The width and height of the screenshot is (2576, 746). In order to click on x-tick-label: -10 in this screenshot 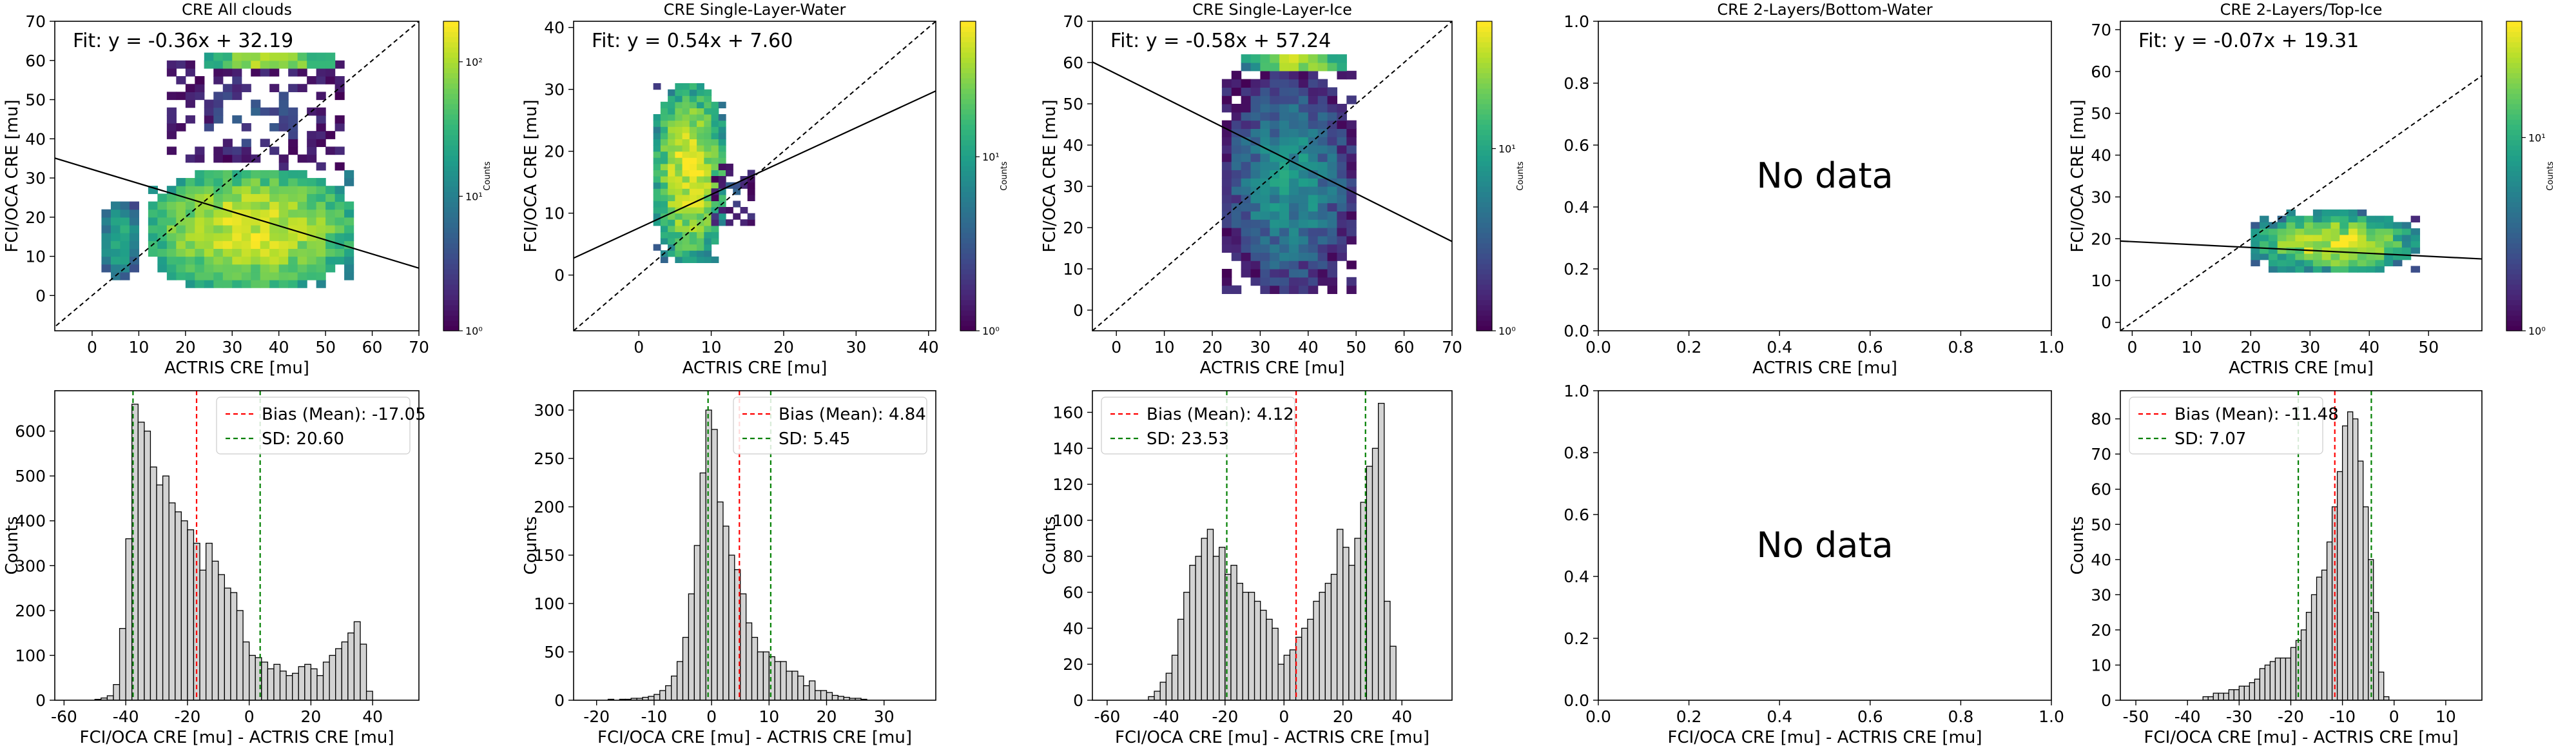, I will do `click(2342, 716)`.